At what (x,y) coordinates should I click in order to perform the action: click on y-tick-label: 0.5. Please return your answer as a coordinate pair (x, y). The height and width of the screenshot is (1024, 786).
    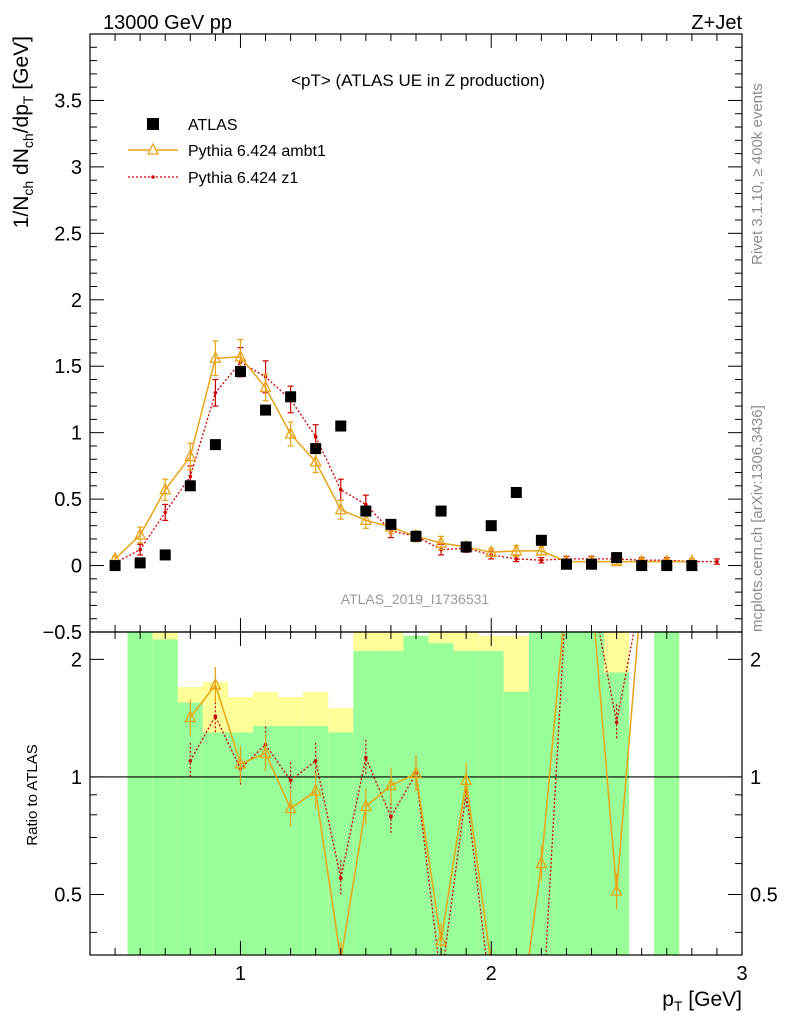
    Looking at the image, I should click on (68, 500).